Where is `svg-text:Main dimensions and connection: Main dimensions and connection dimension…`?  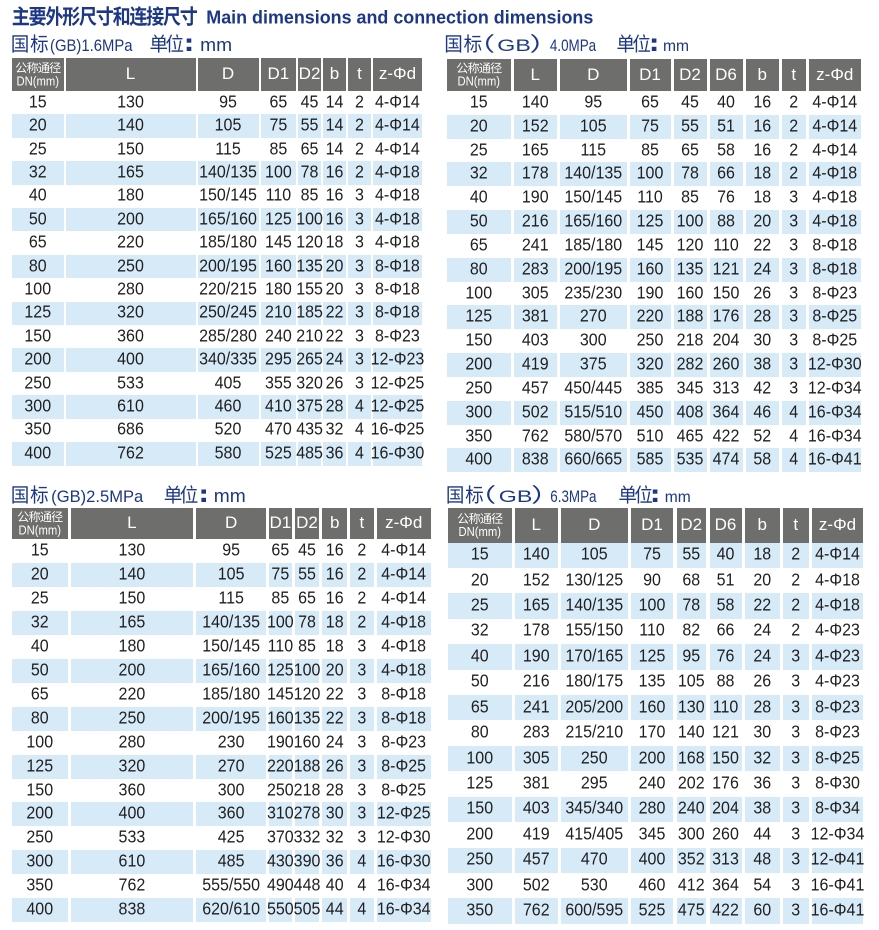 svg-text:Main dimensions and connection: Main dimensions and connection dimension… is located at coordinates (399, 17).